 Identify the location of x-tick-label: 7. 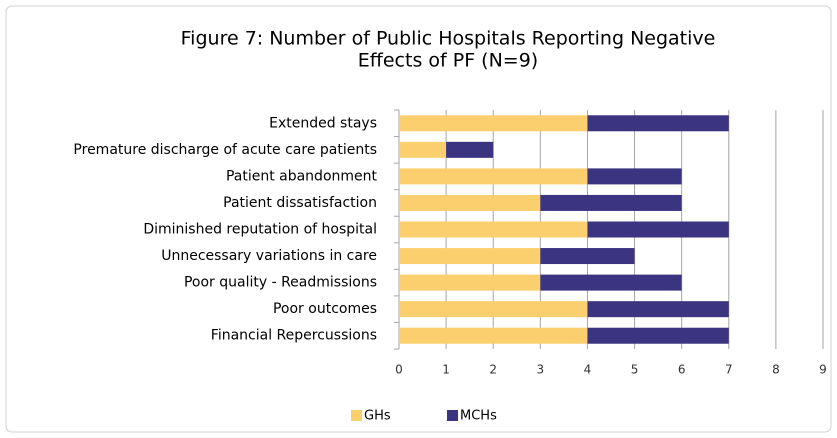
(729, 370).